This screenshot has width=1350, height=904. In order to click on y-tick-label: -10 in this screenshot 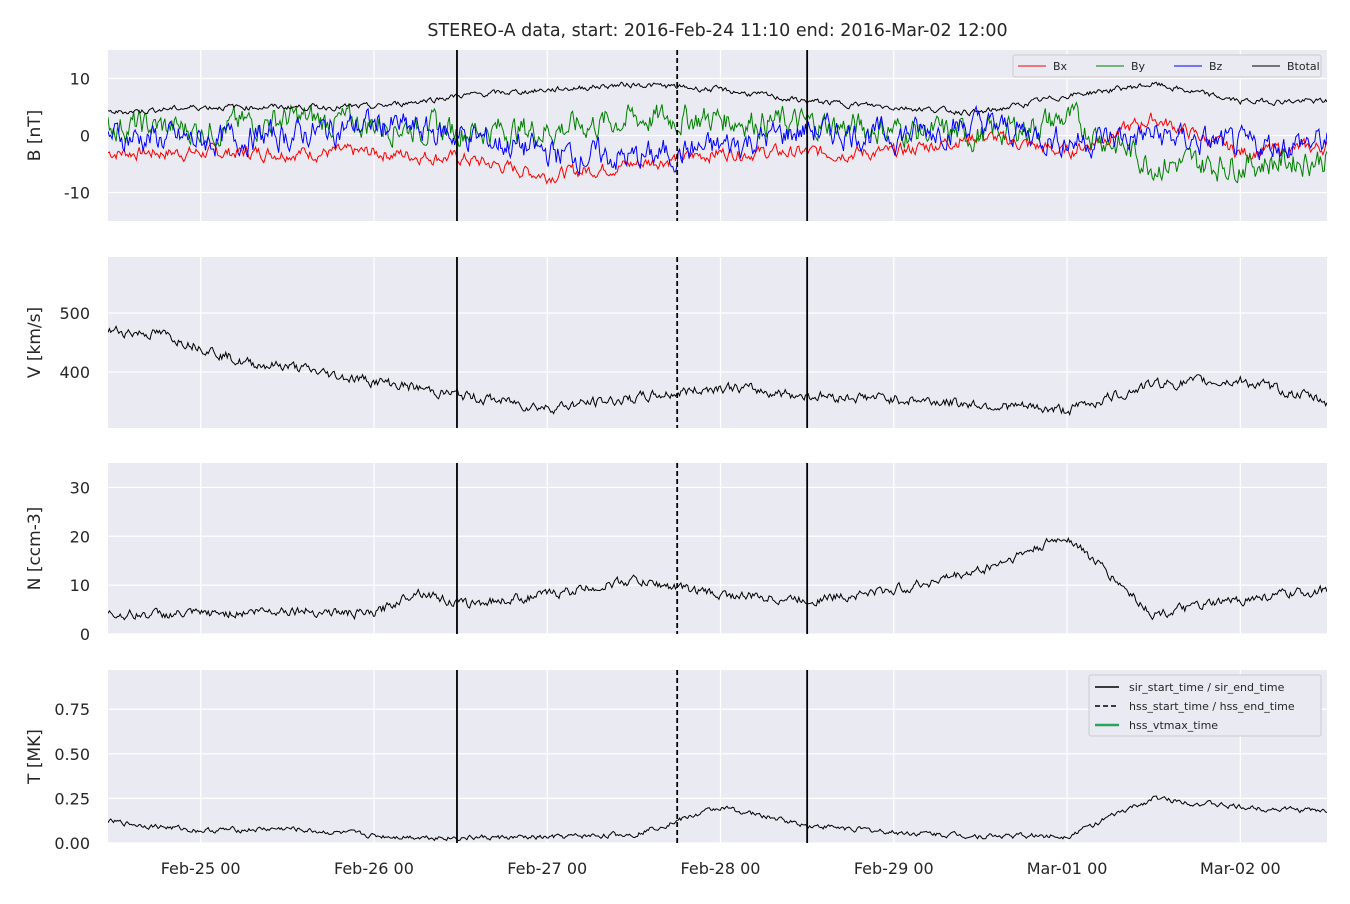, I will do `click(77, 193)`.